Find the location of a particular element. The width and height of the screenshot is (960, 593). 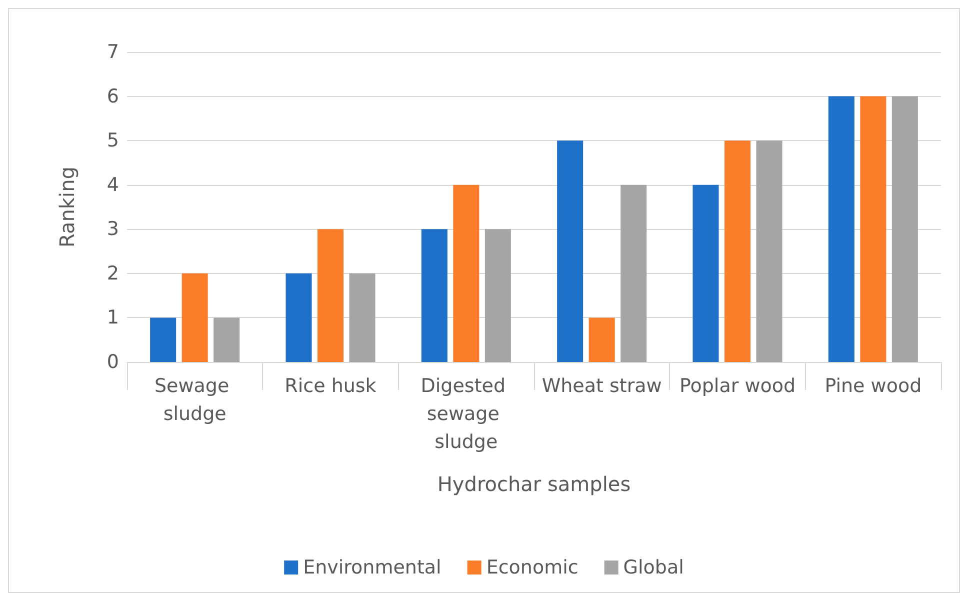

legend-label: Economic is located at coordinates (532, 567).